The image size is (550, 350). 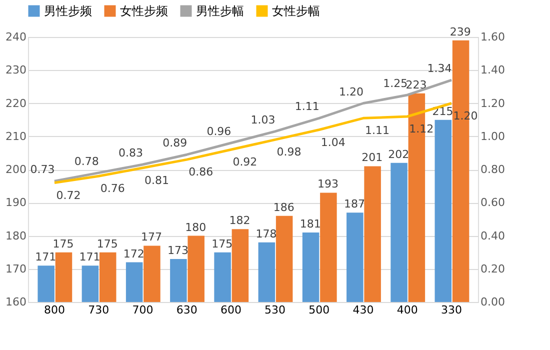 What do you see at coordinates (16, 103) in the screenshot?
I see `y-tick-label: 220` at bounding box center [16, 103].